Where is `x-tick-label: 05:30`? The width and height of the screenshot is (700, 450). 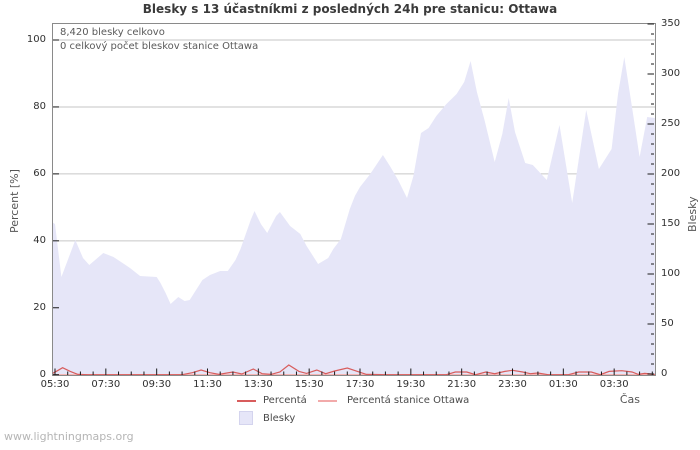 x-tick-label: 05:30 is located at coordinates (55, 384).